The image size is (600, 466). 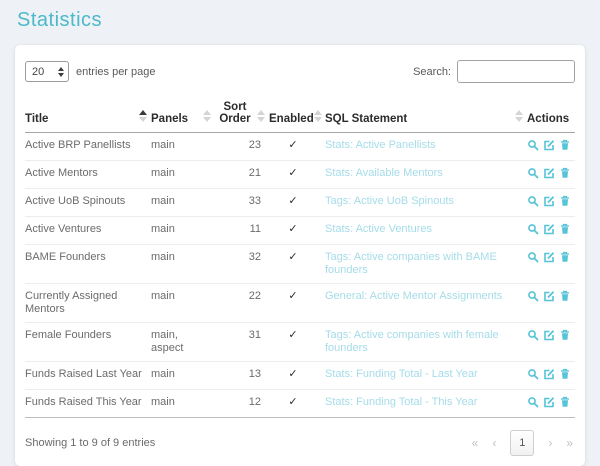 What do you see at coordinates (300, 437) in the screenshot?
I see `table-footer: Showing 1 to 9 of 9 entries « ‹ 1 › »` at bounding box center [300, 437].